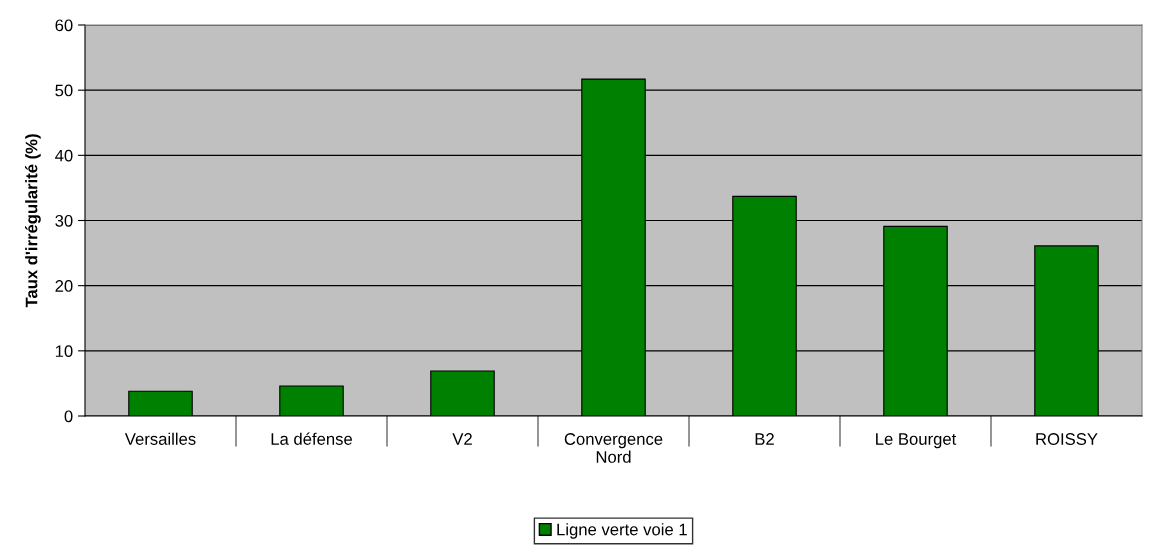  I want to click on y-tick-label: 10, so click(64, 351).